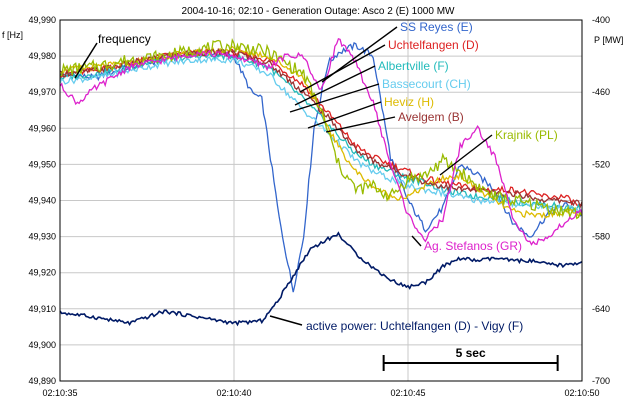 The image size is (635, 416). What do you see at coordinates (42, 309) in the screenshot?
I see `y-tick-left: 49,910` at bounding box center [42, 309].